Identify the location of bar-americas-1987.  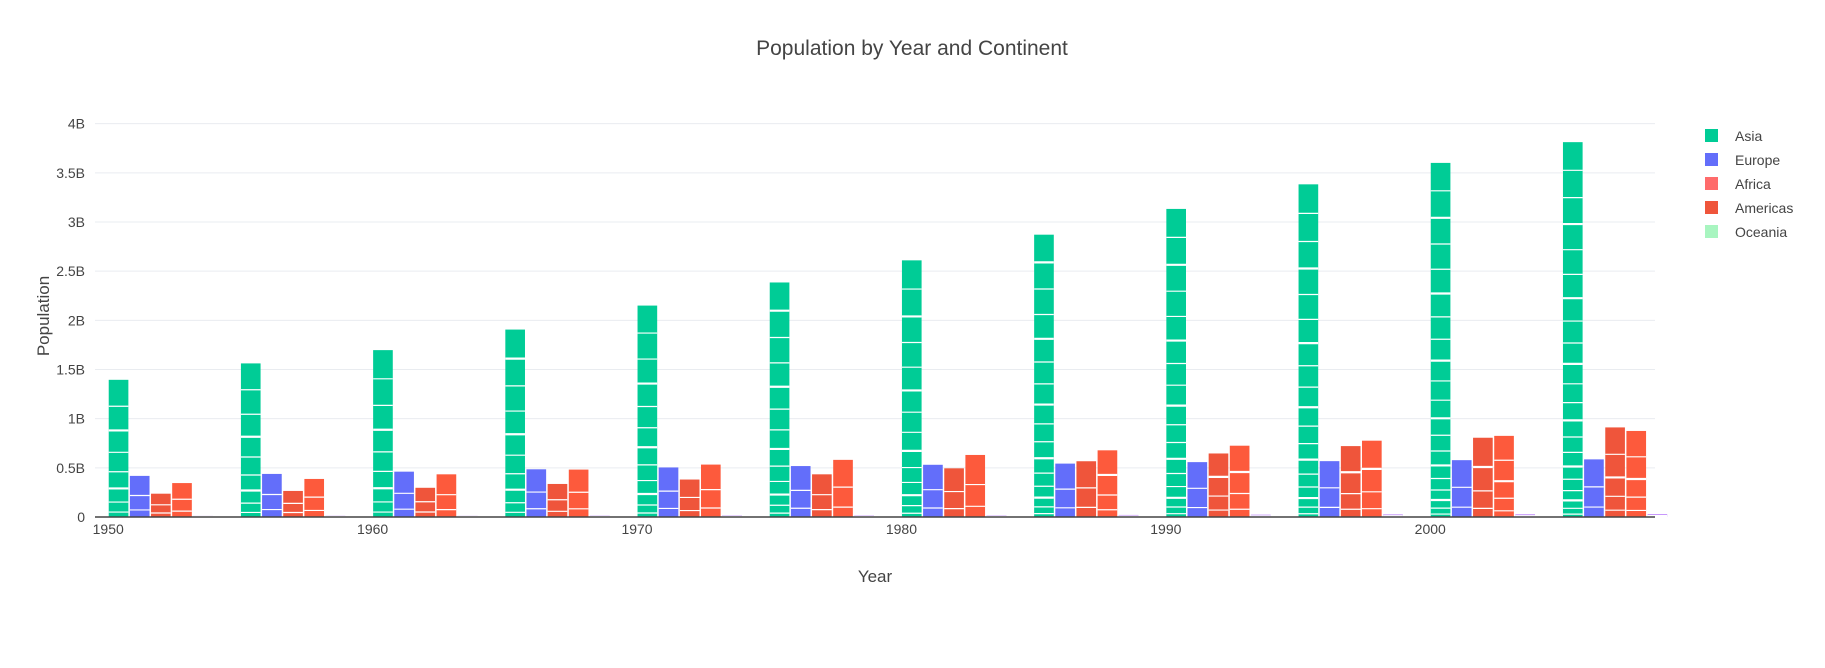
(1107, 483).